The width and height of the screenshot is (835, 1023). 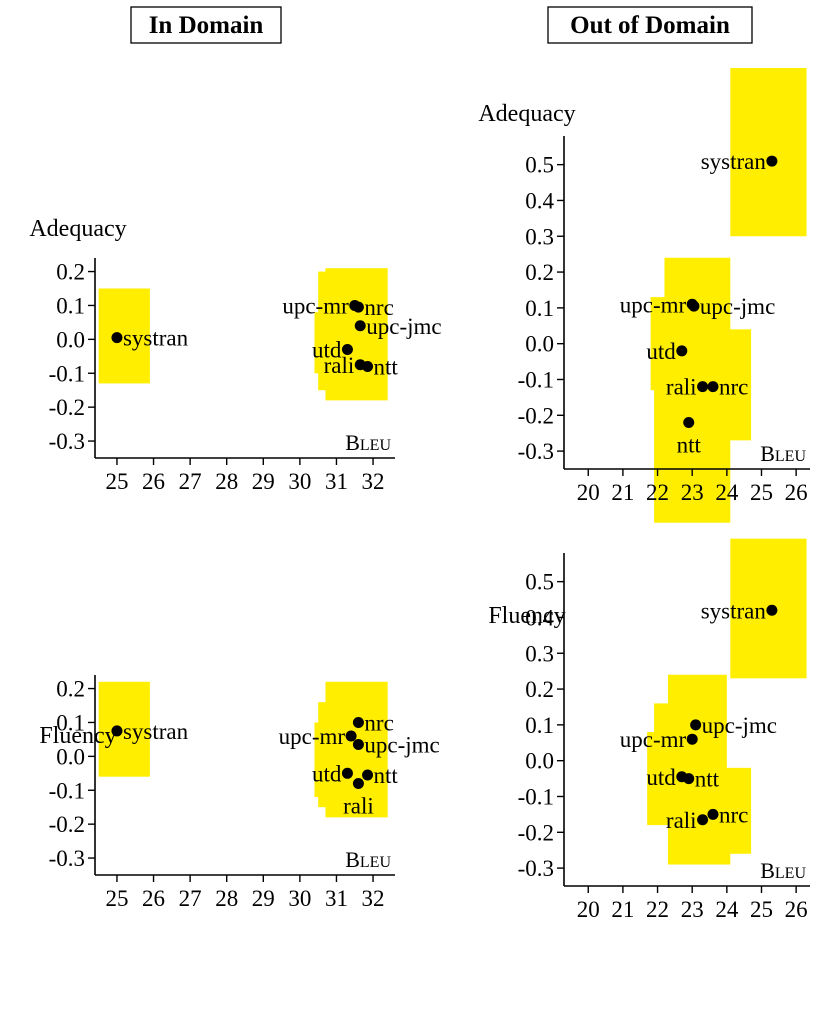 I want to click on y-tick-label: 0.4, so click(x=539, y=200).